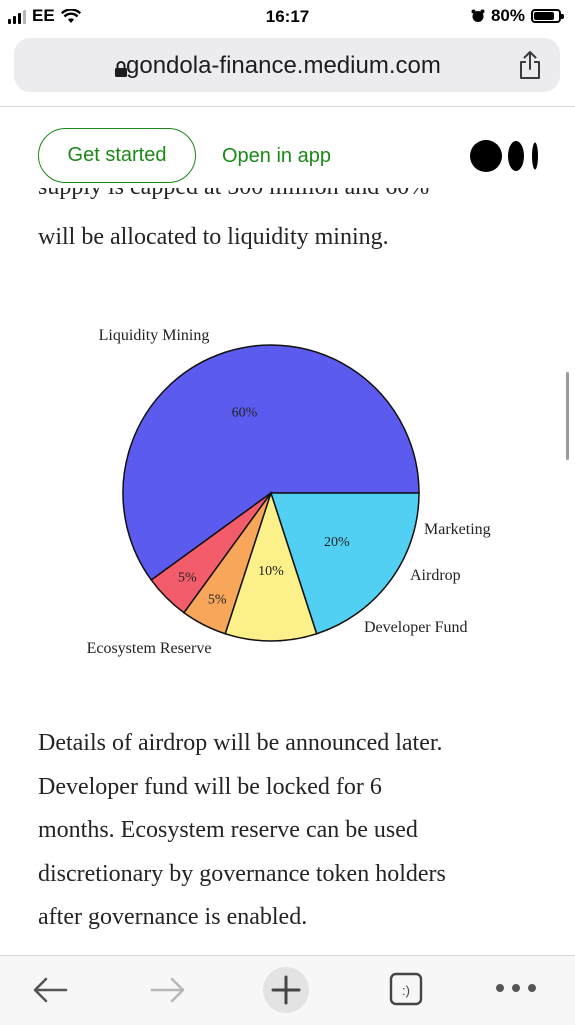 The image size is (575, 1025). What do you see at coordinates (567, 416) in the screenshot?
I see `scroll-indicator` at bounding box center [567, 416].